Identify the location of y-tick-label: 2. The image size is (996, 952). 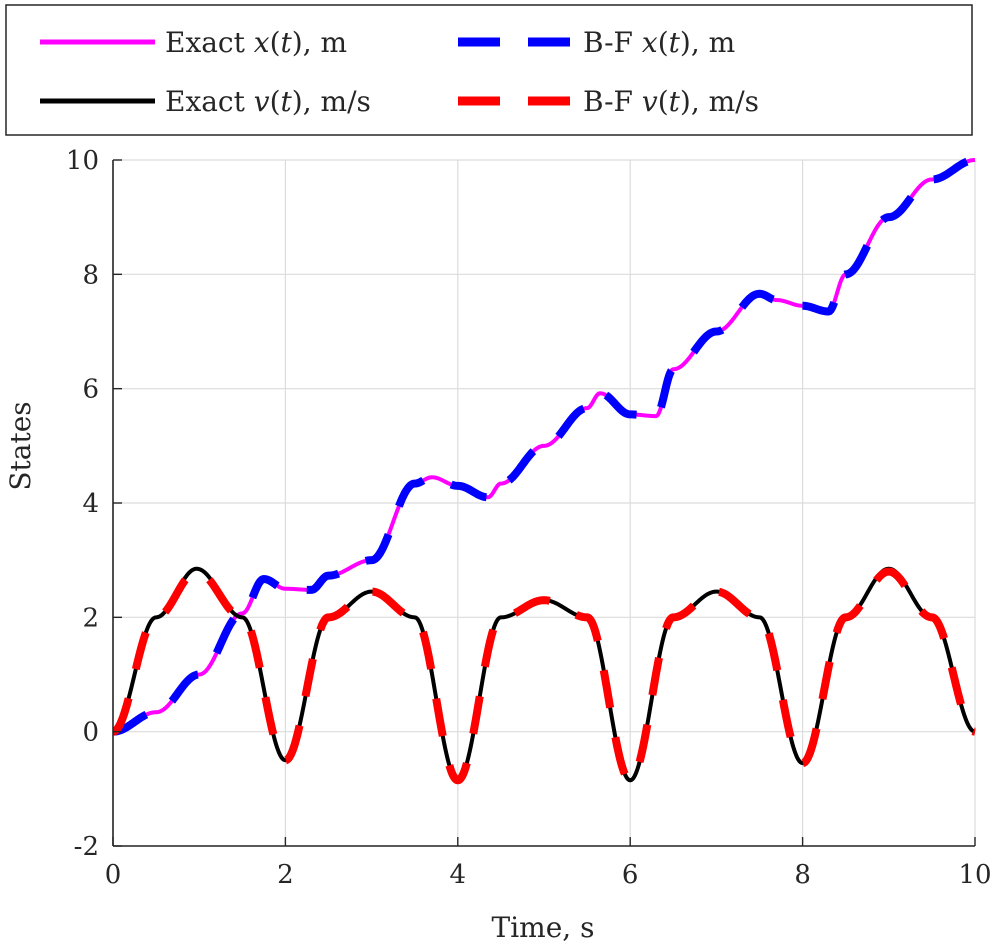
(90, 618).